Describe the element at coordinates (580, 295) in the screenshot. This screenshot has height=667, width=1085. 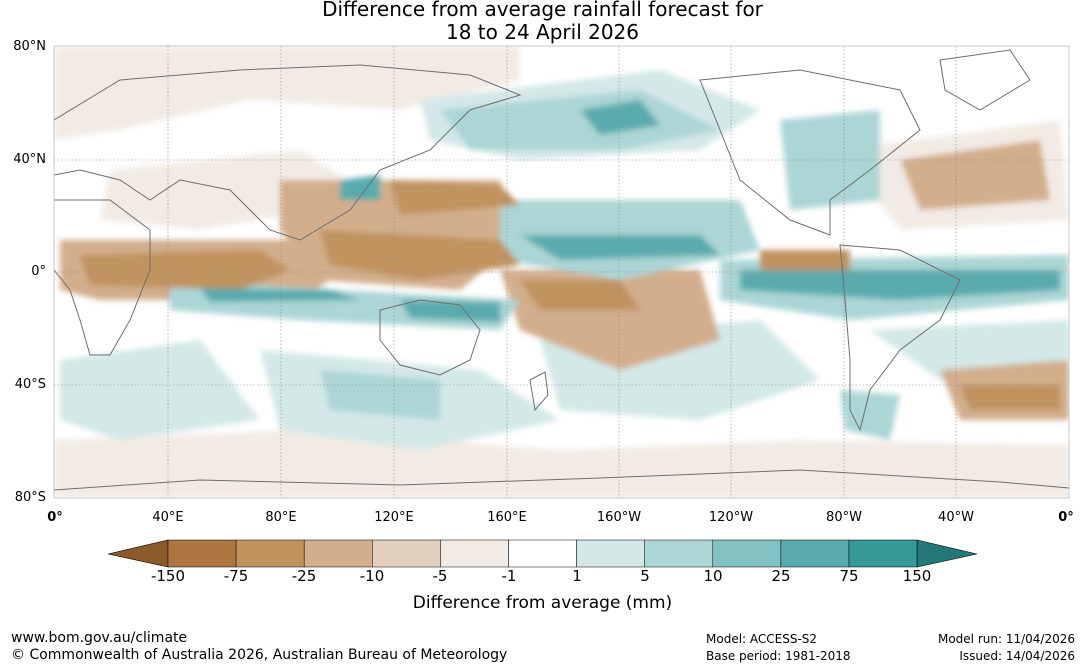
I see `dry-strong-region-sp` at that location.